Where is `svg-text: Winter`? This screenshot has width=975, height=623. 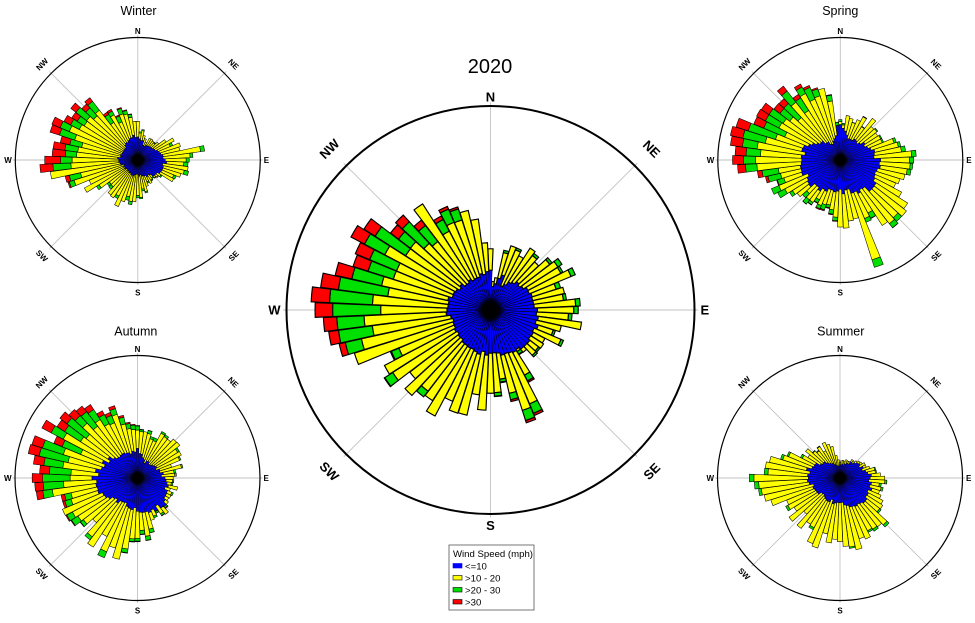
svg-text: Winter is located at coordinates (138, 11).